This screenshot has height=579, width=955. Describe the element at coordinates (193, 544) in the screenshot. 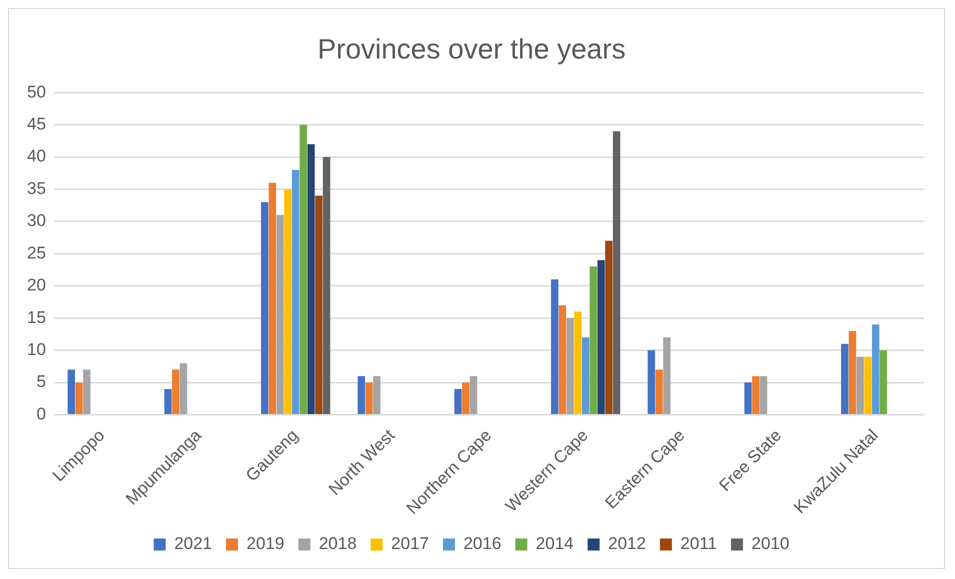

I see `legend-label: 2021` at that location.